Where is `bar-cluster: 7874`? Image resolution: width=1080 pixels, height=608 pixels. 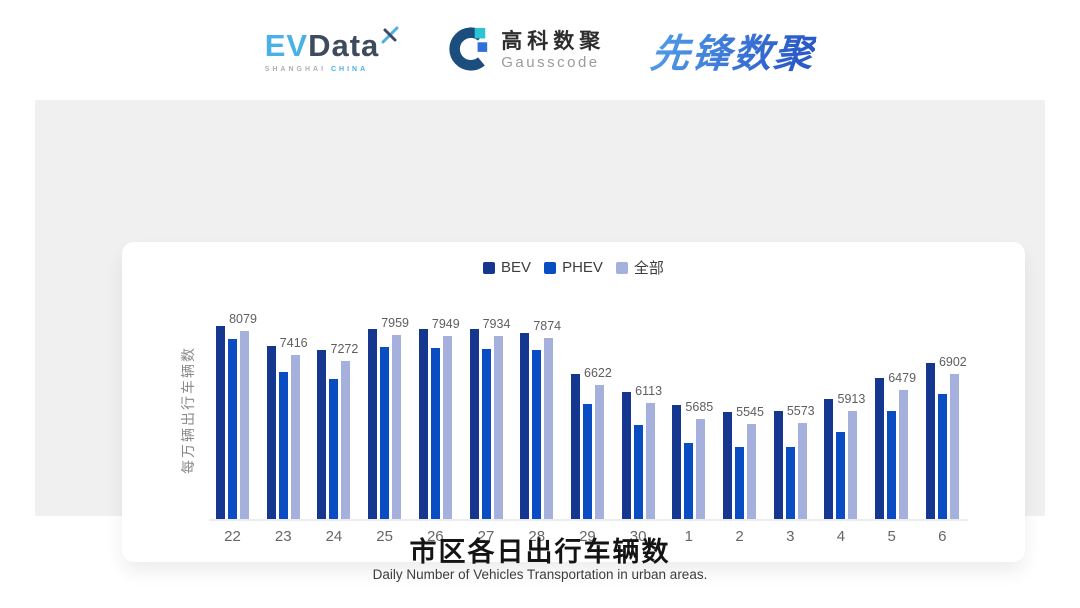 bar-cluster: 7874 is located at coordinates (540, 419).